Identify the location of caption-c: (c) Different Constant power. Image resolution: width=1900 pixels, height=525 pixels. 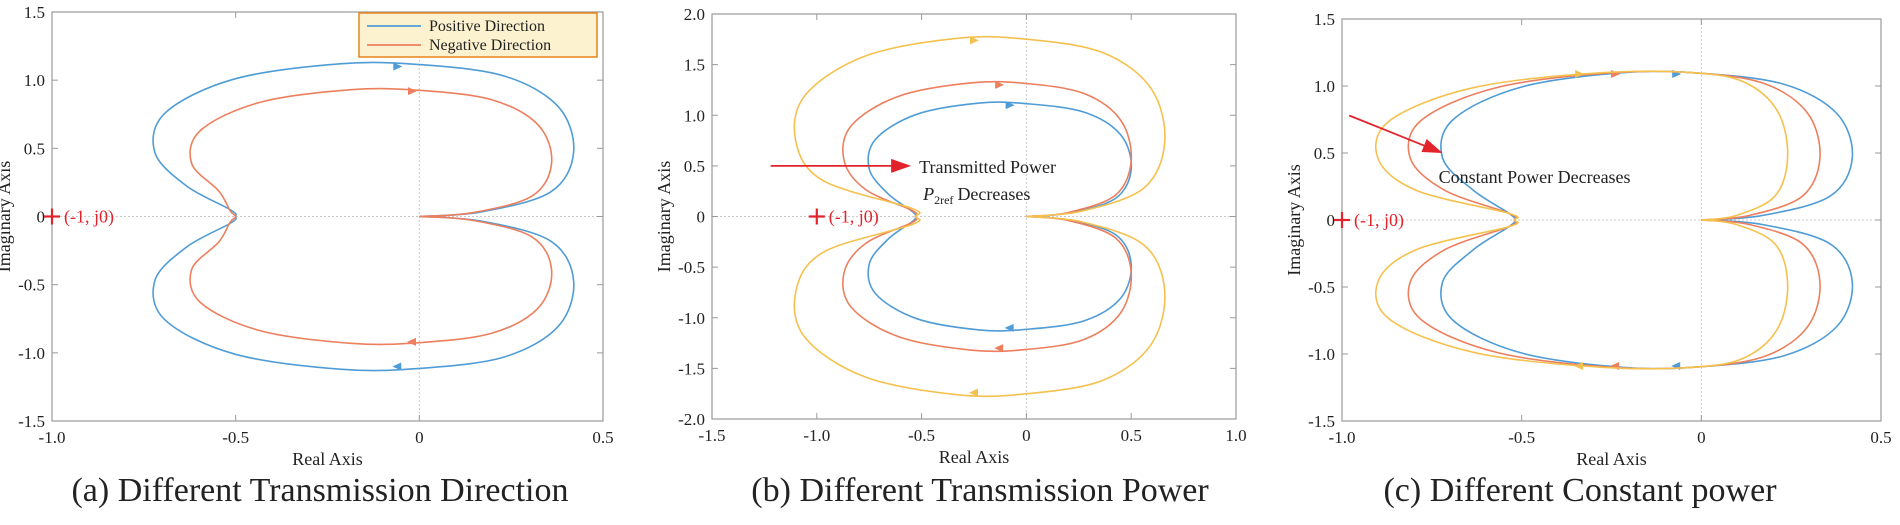
(1580, 490).